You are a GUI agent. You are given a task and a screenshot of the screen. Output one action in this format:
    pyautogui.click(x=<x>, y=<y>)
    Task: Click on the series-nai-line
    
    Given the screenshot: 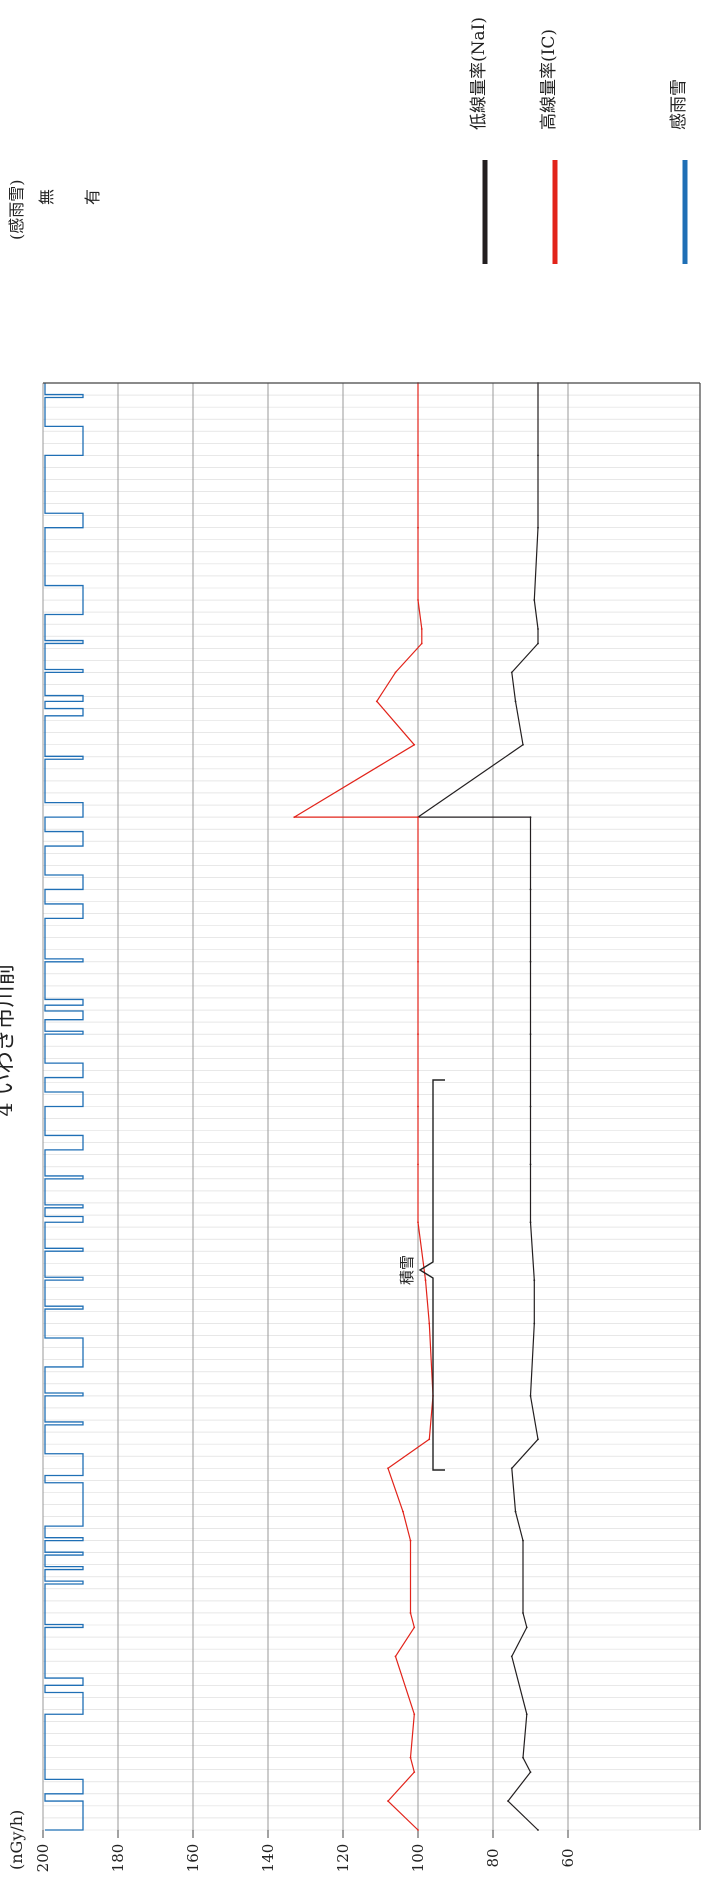 What is the action you would take?
    pyautogui.click(x=478, y=1107)
    